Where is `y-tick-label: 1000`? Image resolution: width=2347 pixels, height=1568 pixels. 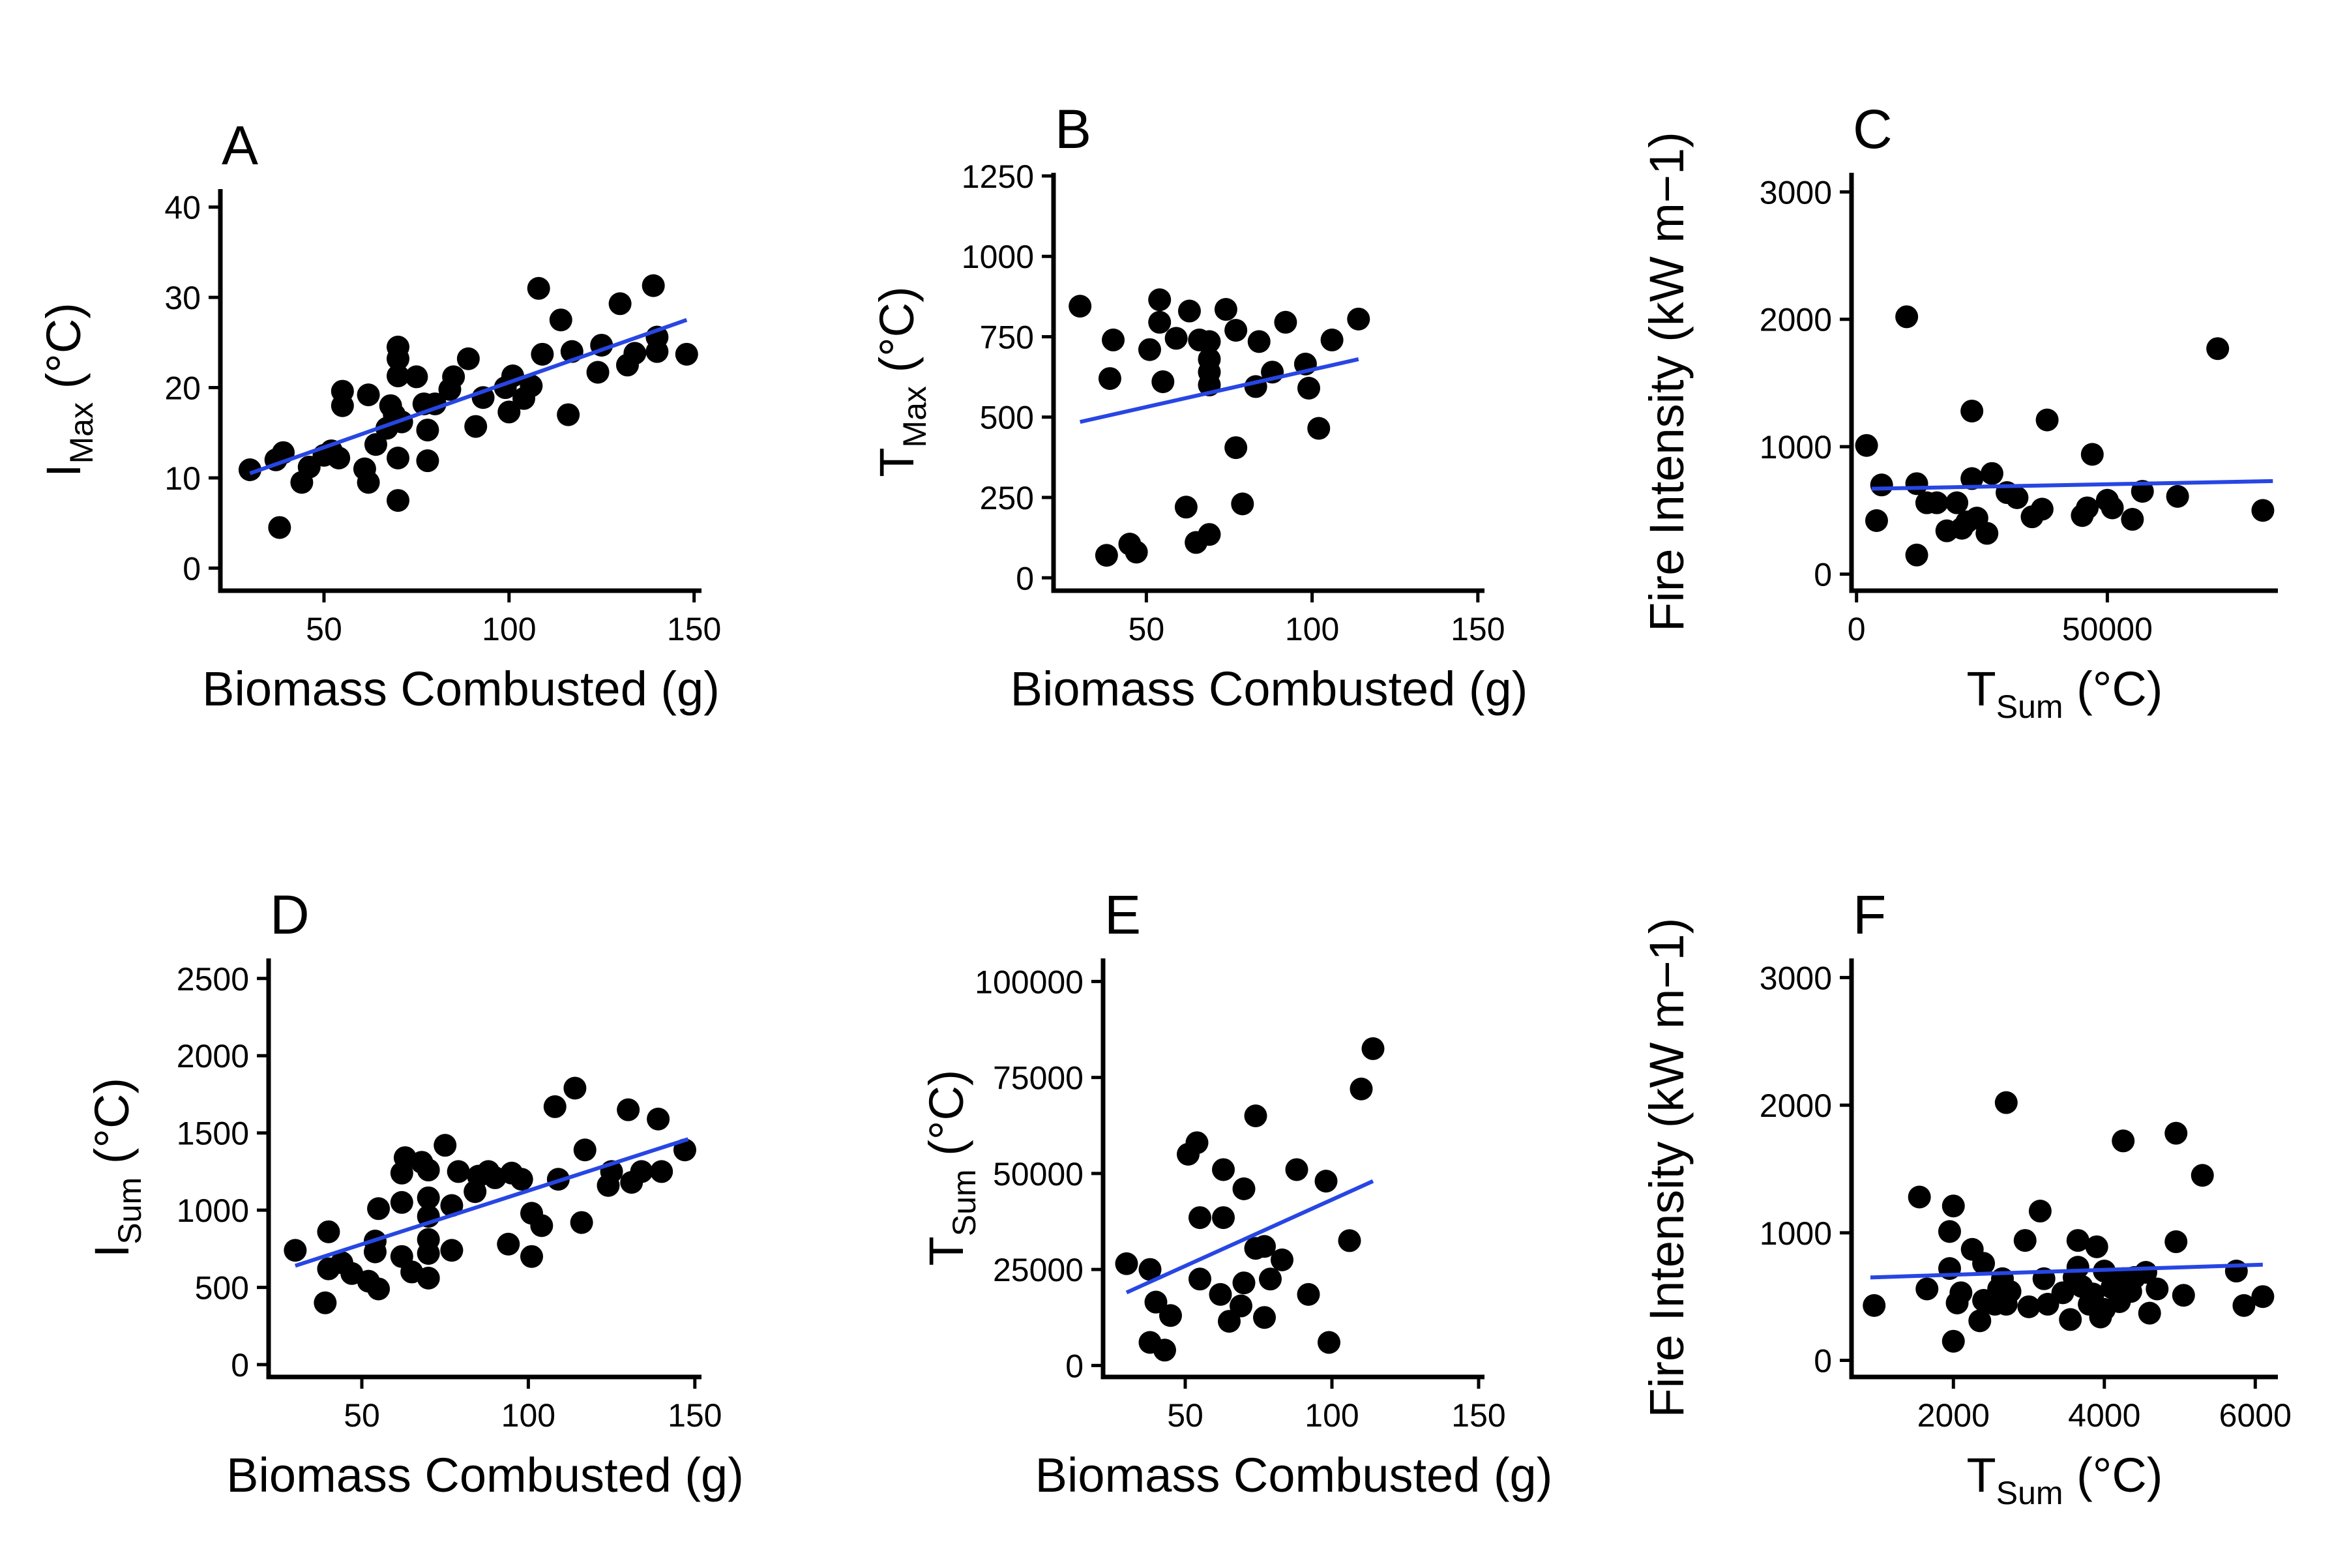
y-tick-label: 1000 is located at coordinates (213, 1210).